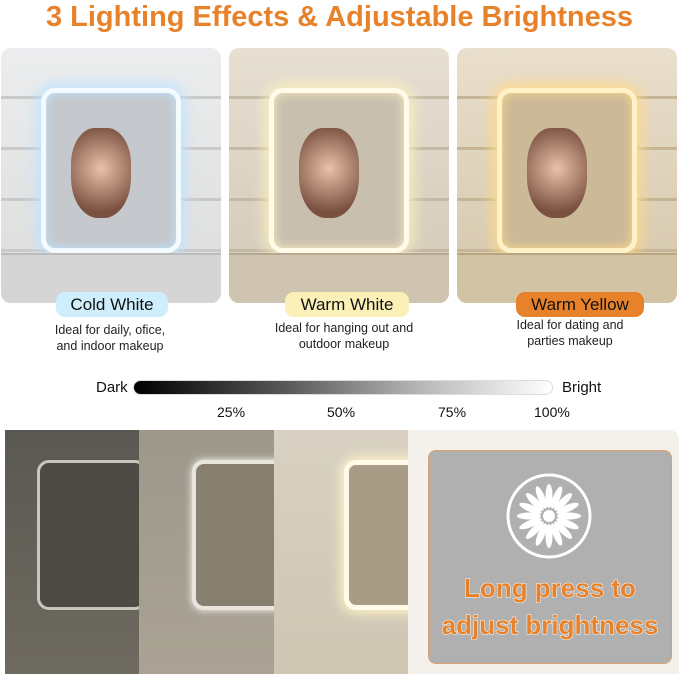  What do you see at coordinates (344, 344) in the screenshot?
I see `description-line: outdoor makeup` at bounding box center [344, 344].